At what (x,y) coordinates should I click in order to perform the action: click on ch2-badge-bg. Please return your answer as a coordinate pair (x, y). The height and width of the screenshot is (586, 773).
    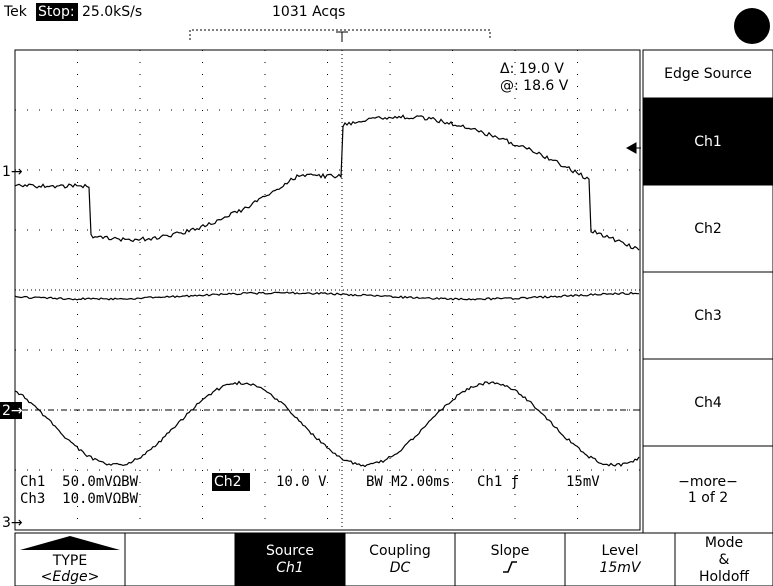
    Looking at the image, I should click on (231, 482).